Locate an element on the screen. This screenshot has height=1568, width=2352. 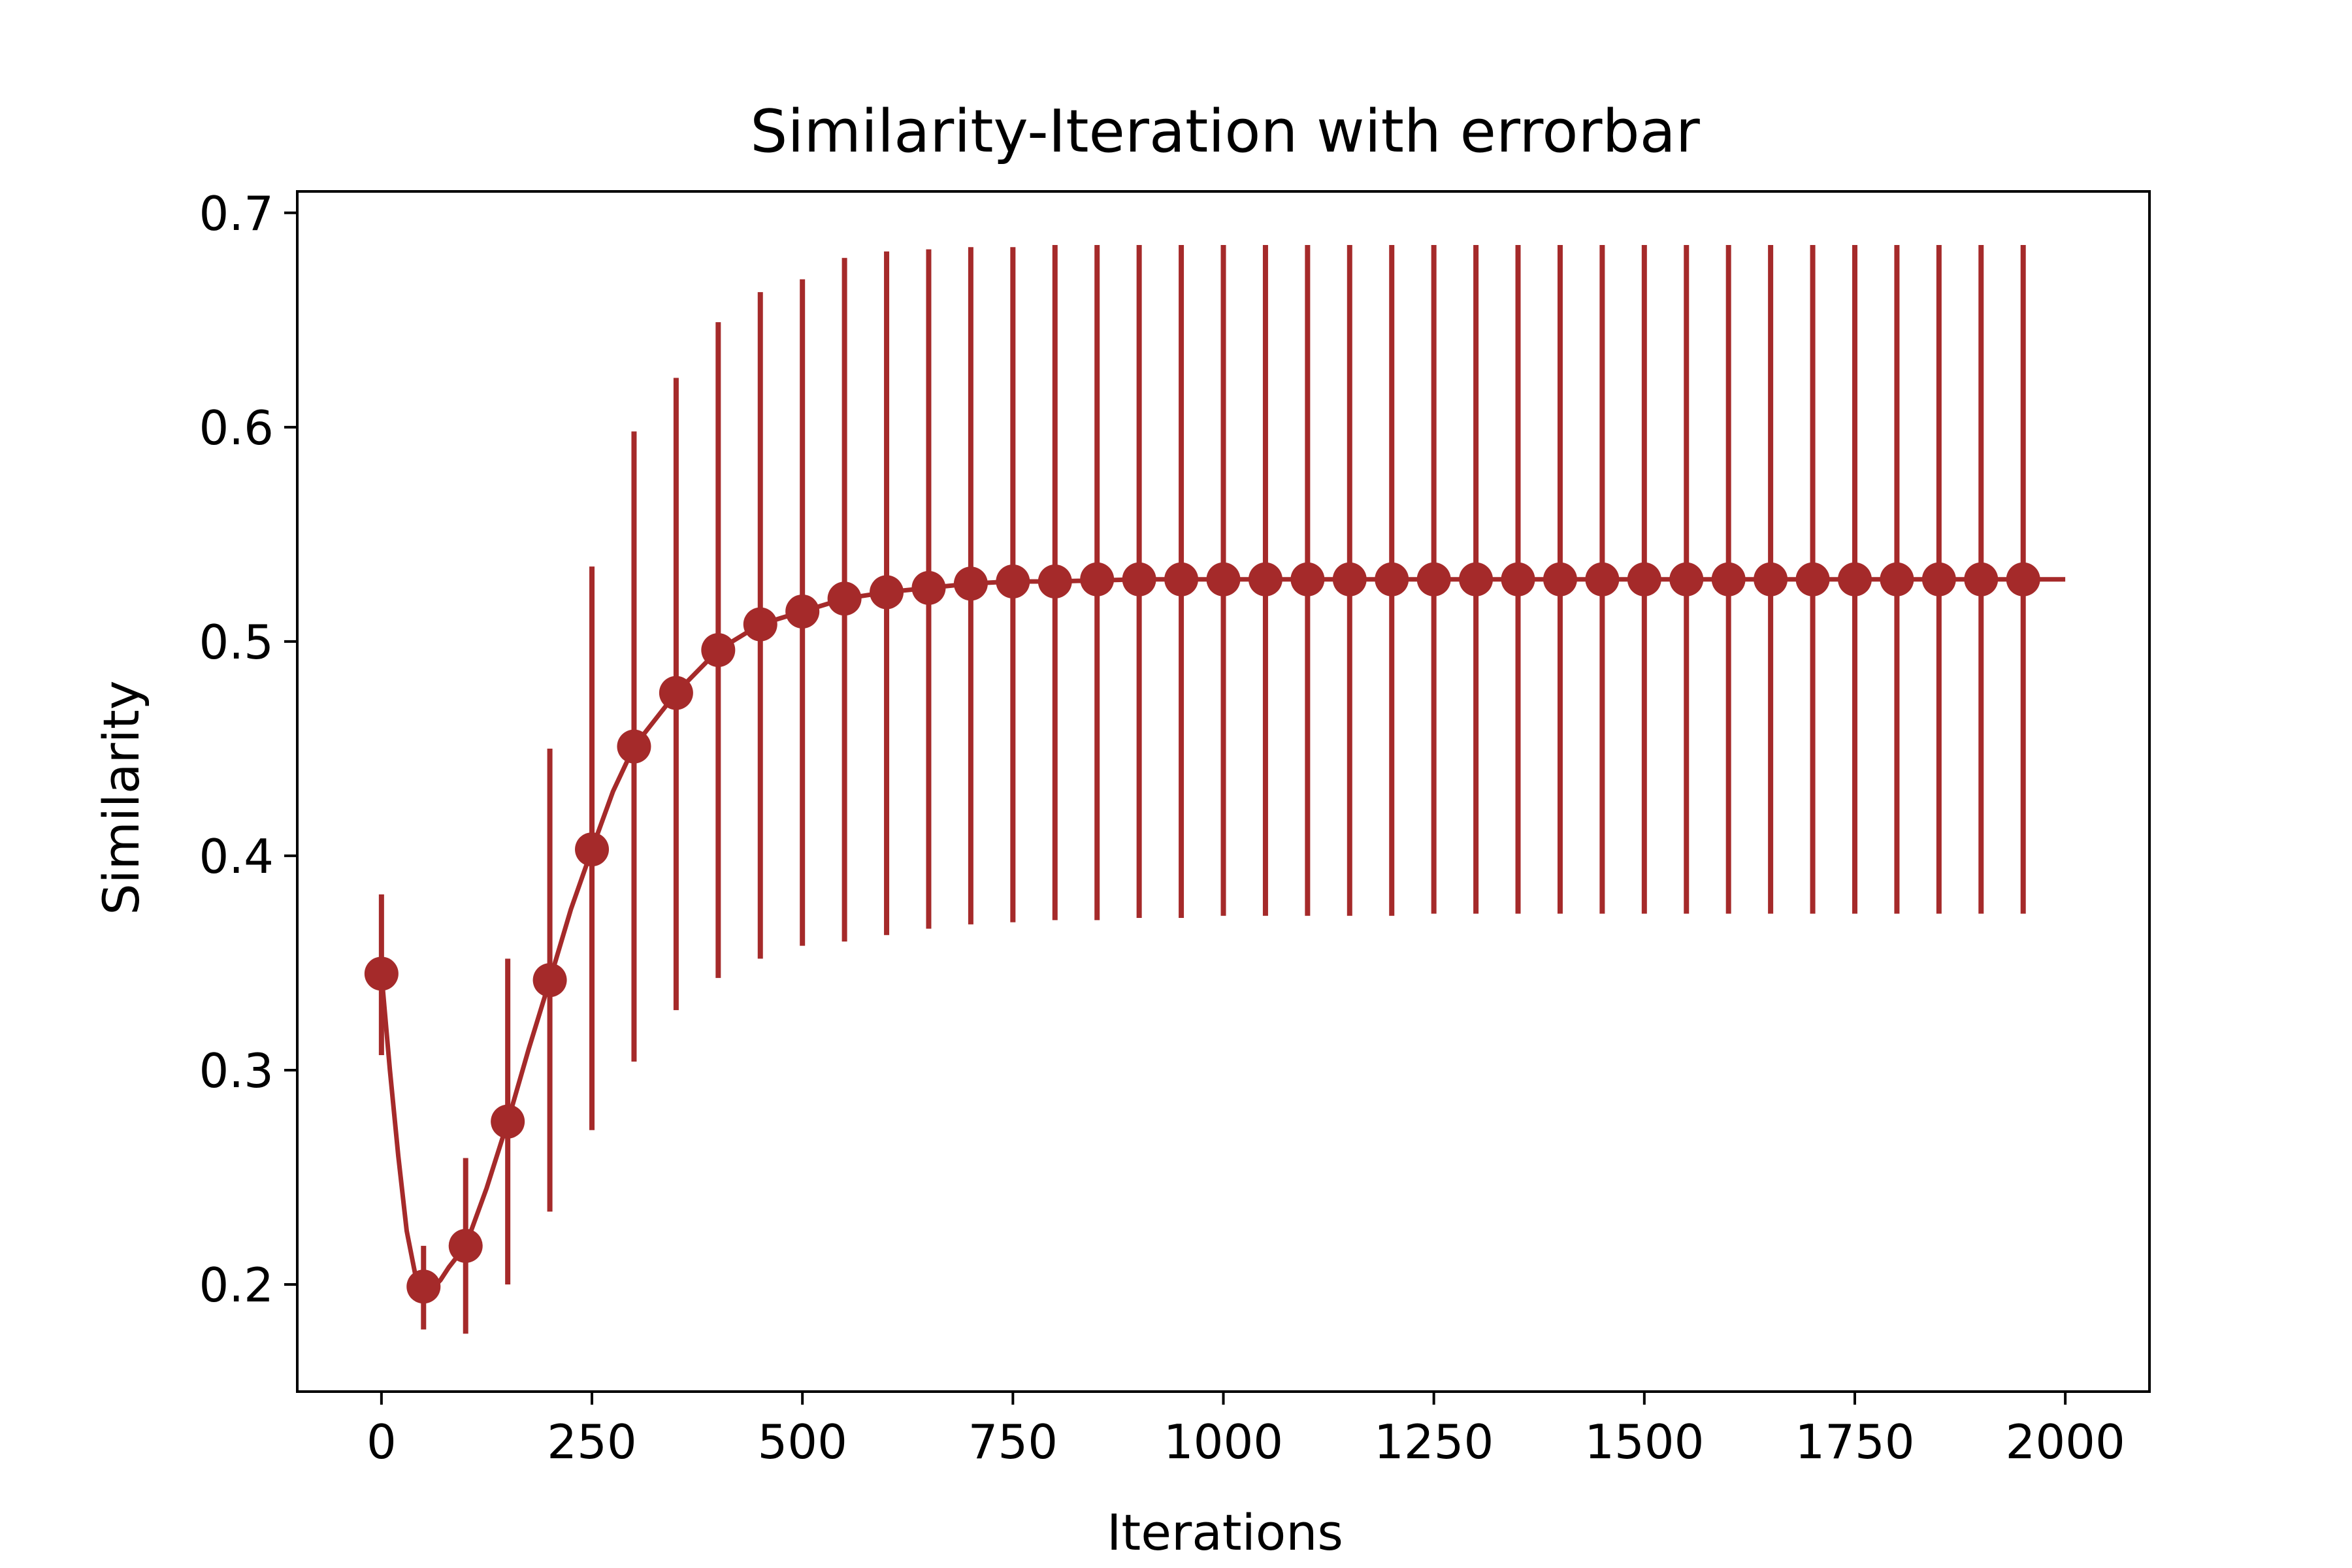
y-tick-label: 0.2 is located at coordinates (236, 1285).